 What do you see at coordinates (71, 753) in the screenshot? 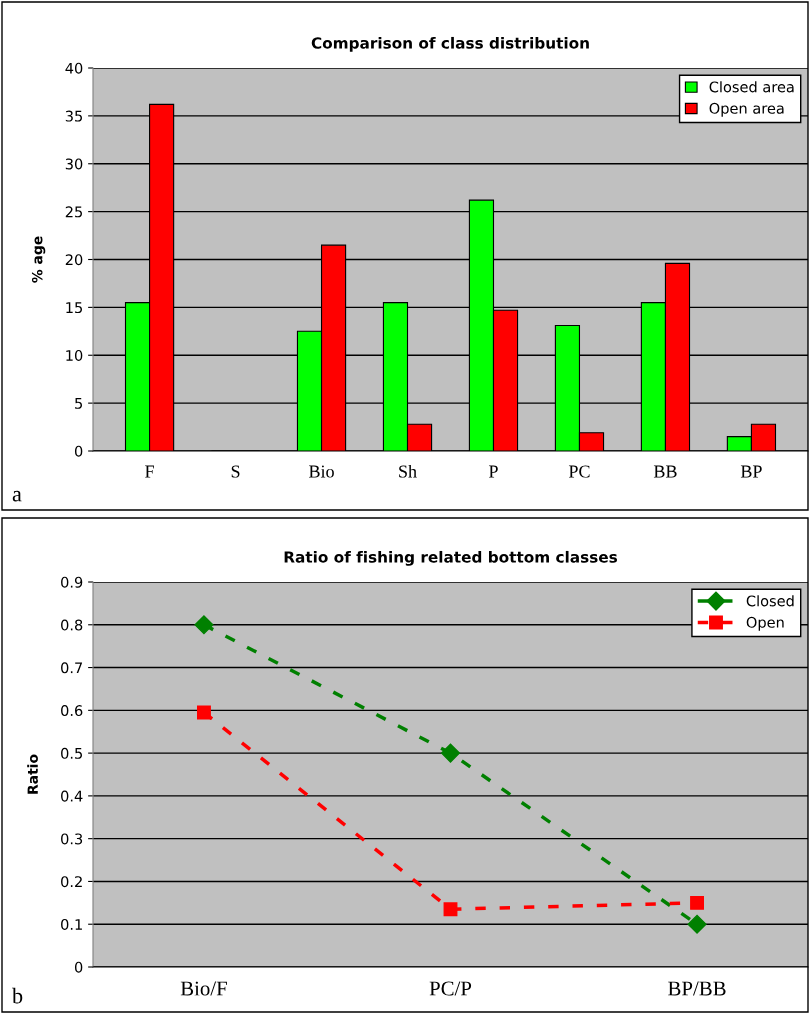
I see `y-tick-label: 0.5` at bounding box center [71, 753].